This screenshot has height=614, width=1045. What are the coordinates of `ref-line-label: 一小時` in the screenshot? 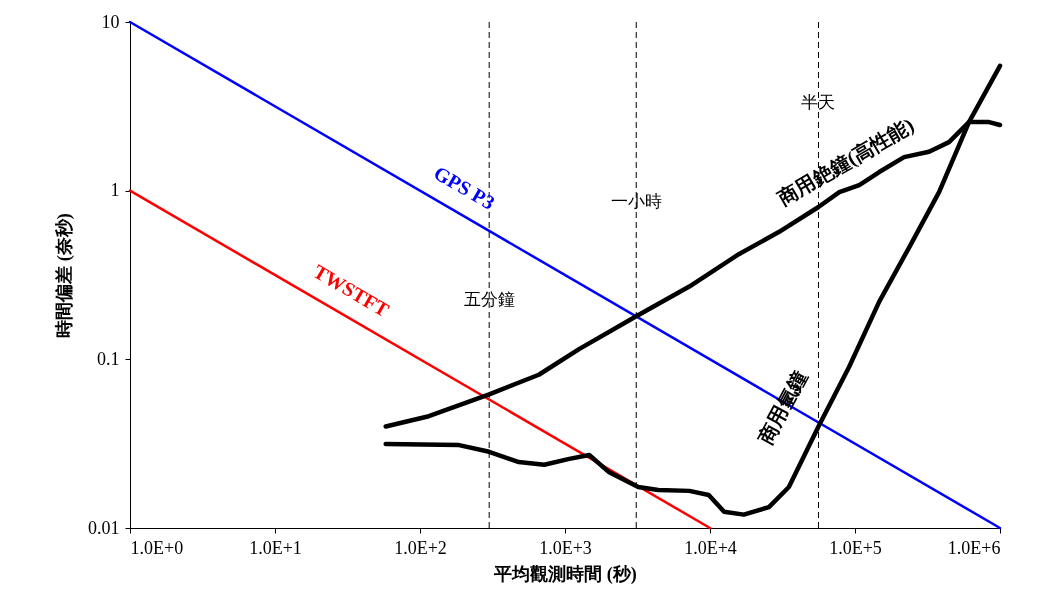 It's located at (636, 201).